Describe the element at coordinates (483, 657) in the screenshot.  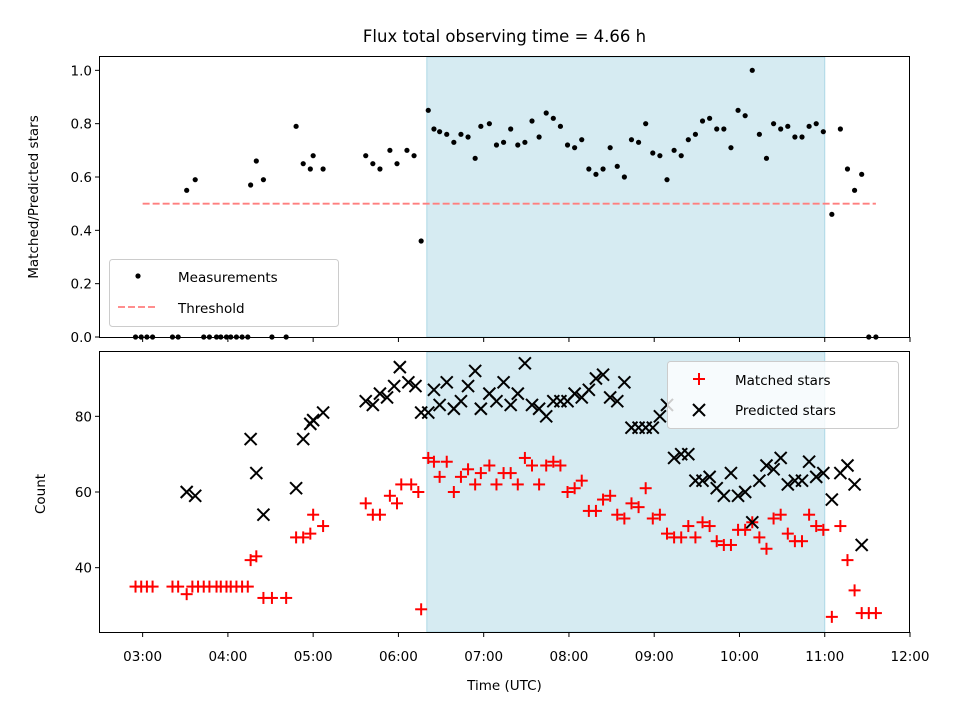
I see `x-tick-label: 07:00` at that location.